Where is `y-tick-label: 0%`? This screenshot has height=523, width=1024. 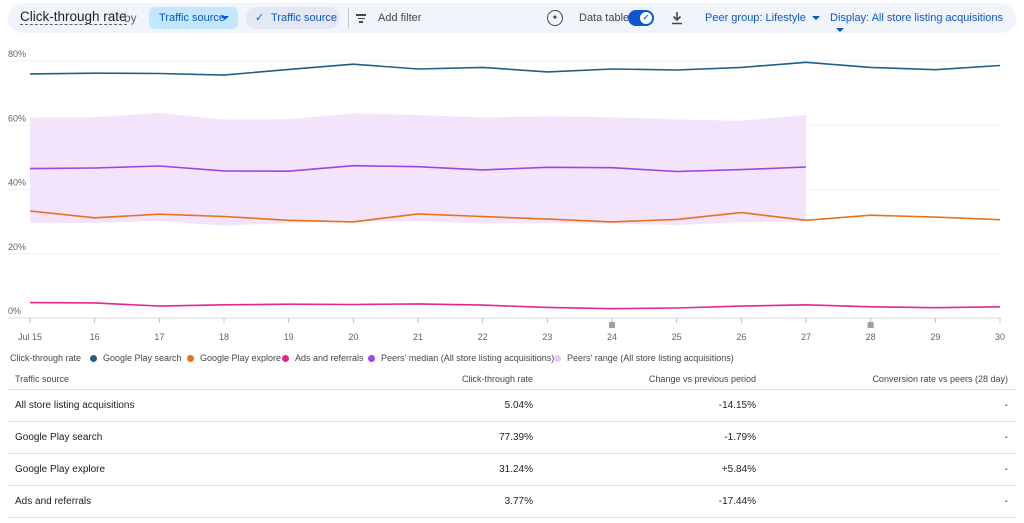 y-tick-label: 0% is located at coordinates (14, 311).